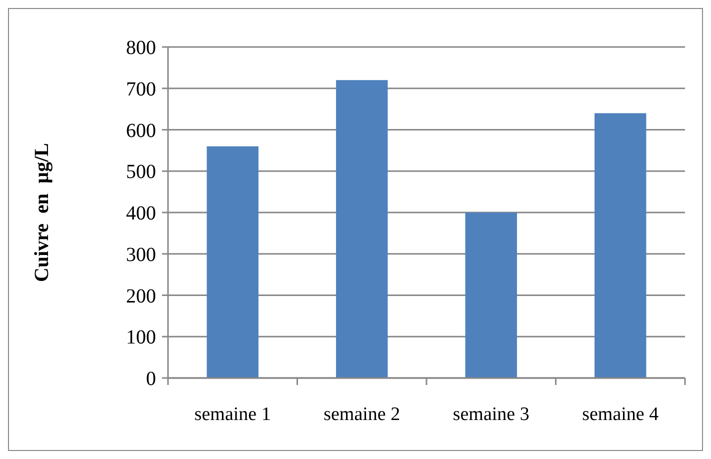 This screenshot has height=459, width=711. What do you see at coordinates (362, 414) in the screenshot?
I see `x-tick-label: semaine 2` at bounding box center [362, 414].